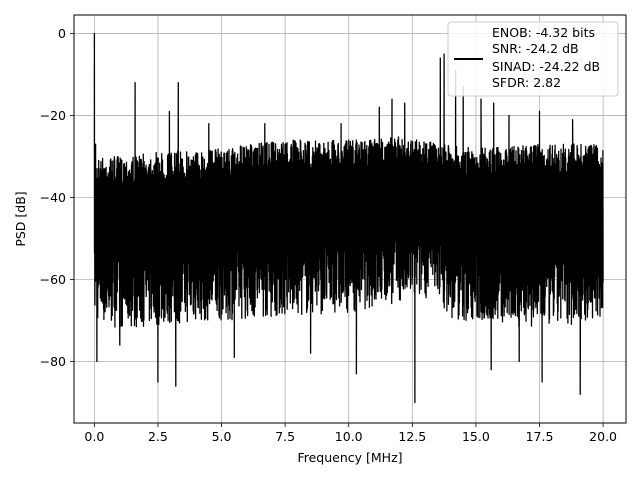 Image resolution: width=640 pixels, height=480 pixels. What do you see at coordinates (546, 66) in the screenshot?
I see `legend-entry-sinad: SINAD: -24.22 dB` at bounding box center [546, 66].